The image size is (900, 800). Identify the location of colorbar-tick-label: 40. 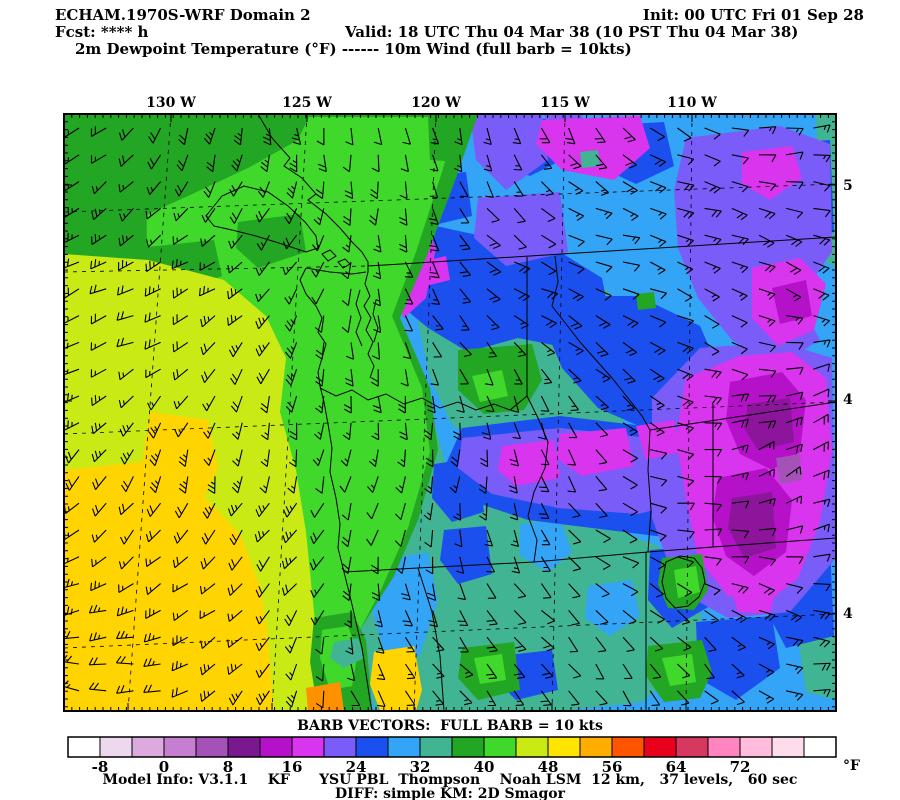
(484, 767).